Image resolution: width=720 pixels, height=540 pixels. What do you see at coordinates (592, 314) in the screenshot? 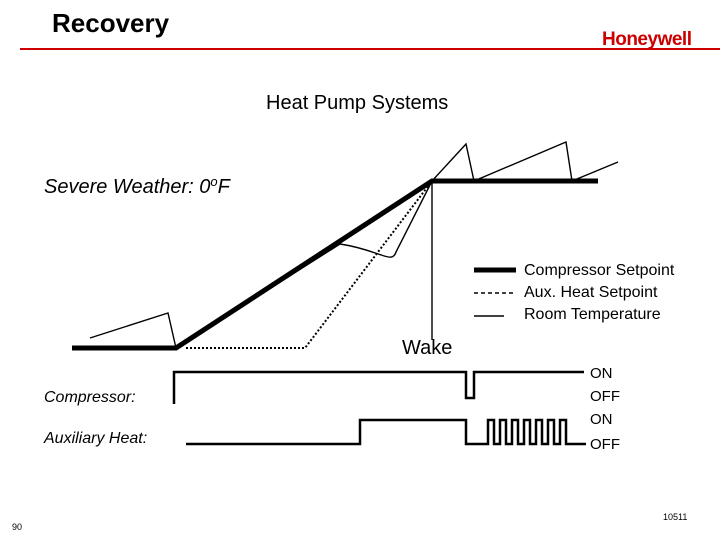
I see `legend-room-label: Room Temperature` at bounding box center [592, 314].